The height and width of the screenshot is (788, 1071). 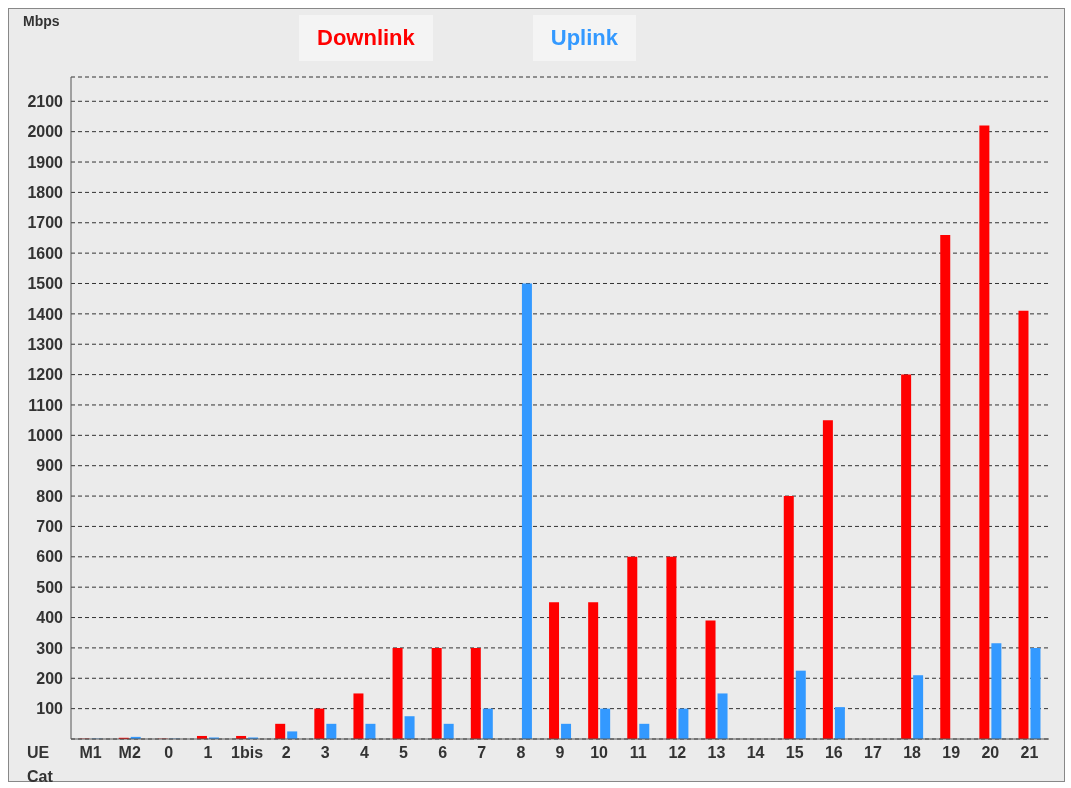 I want to click on x-tick-label: M1, so click(x=90, y=753).